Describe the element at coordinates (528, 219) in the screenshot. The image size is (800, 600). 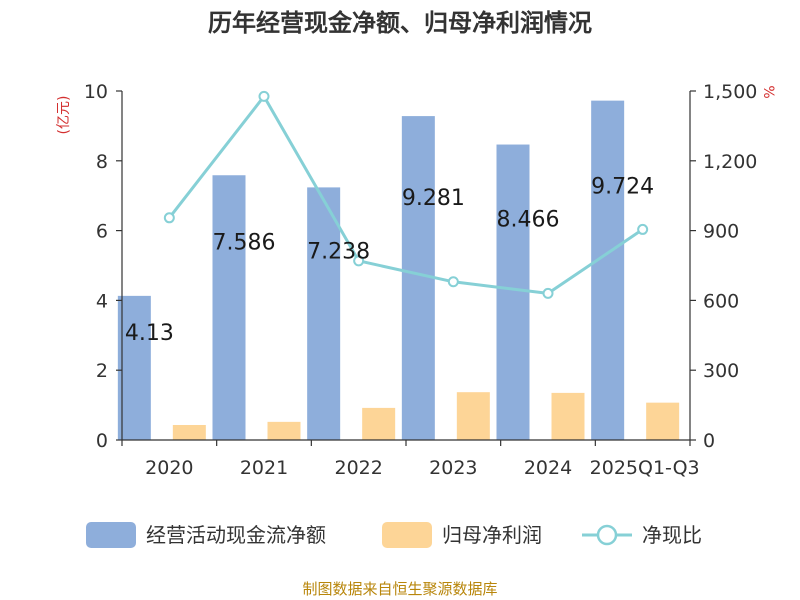
I see `data-label-cash-flow: 8.466` at that location.